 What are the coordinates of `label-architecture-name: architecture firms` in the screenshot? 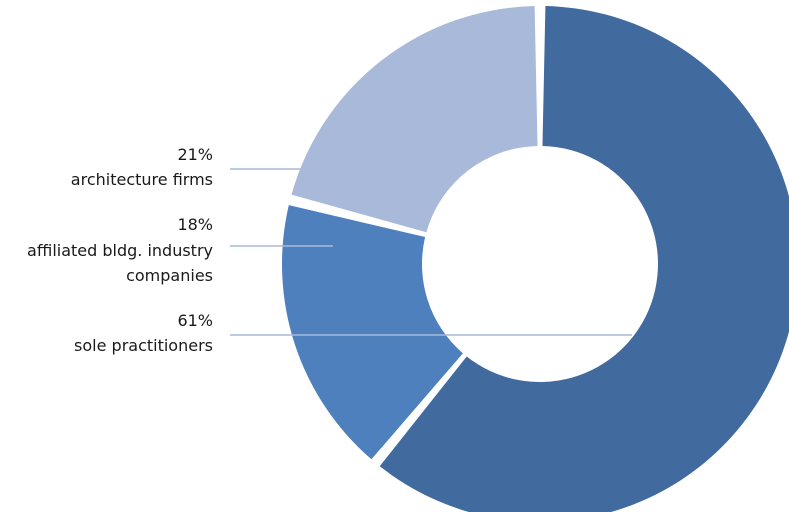 It's located at (142, 179).